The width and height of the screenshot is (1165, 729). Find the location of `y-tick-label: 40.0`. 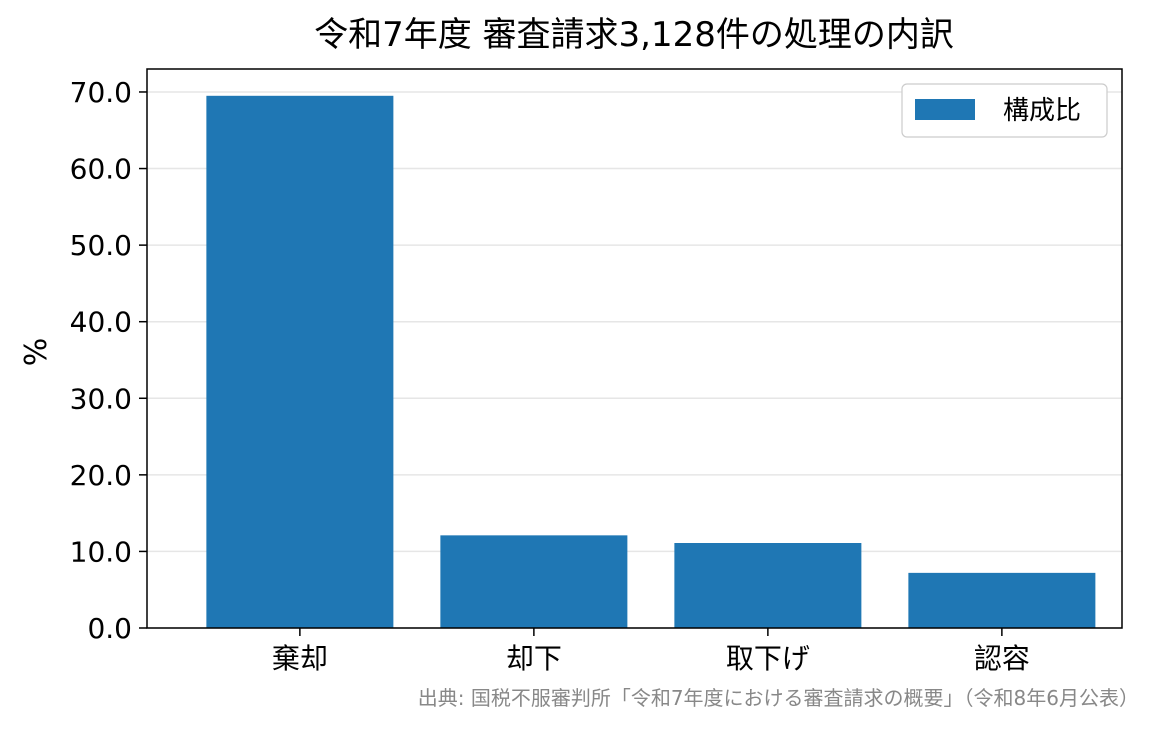

y-tick-label: 40.0 is located at coordinates (101, 322).